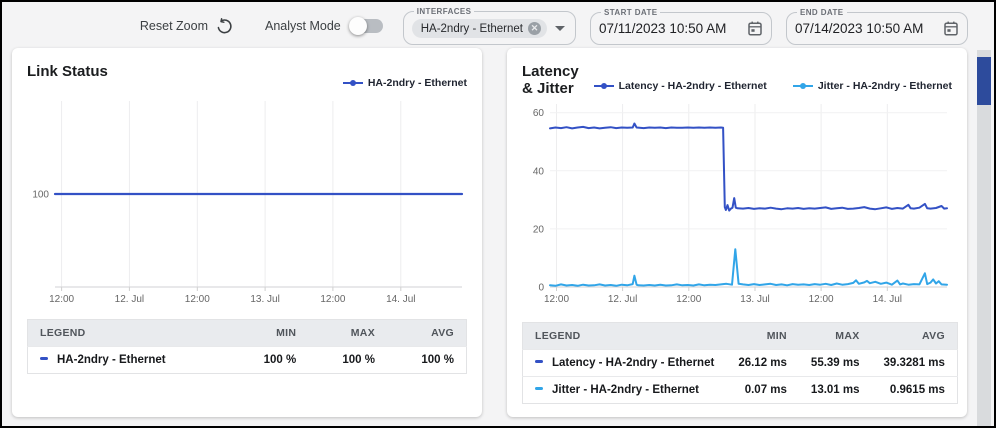 Image resolution: width=996 pixels, height=428 pixels. Describe the element at coordinates (631, 12) in the screenshot. I see `start-date-label: START DATE` at that location.